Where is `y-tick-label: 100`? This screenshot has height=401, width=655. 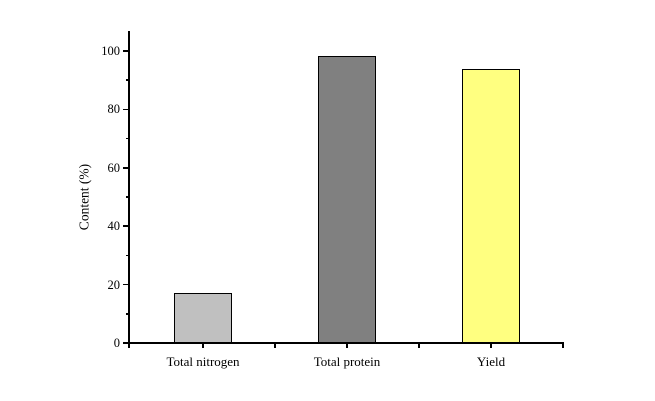 y-tick-label: 100 is located at coordinates (110, 51).